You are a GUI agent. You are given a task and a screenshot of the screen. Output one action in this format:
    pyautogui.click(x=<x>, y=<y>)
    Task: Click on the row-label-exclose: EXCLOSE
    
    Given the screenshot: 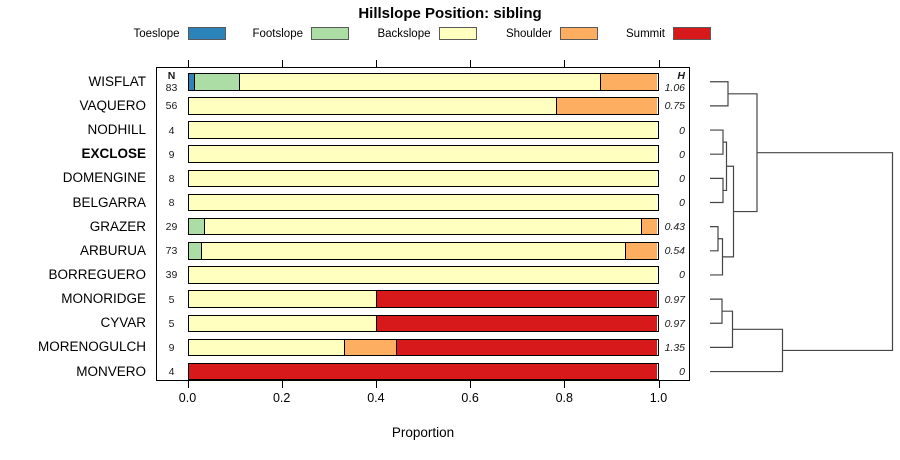 What is the action you would take?
    pyautogui.click(x=113, y=154)
    